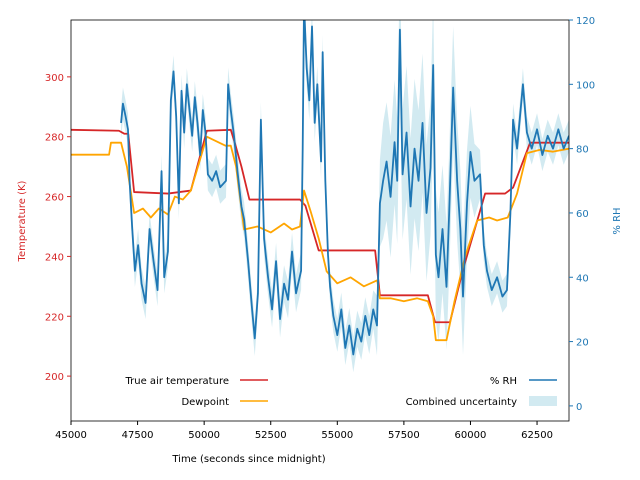 The height and width of the screenshot is (480, 640). What do you see at coordinates (337, 435) in the screenshot?
I see `x-tick-label: 55000` at bounding box center [337, 435].